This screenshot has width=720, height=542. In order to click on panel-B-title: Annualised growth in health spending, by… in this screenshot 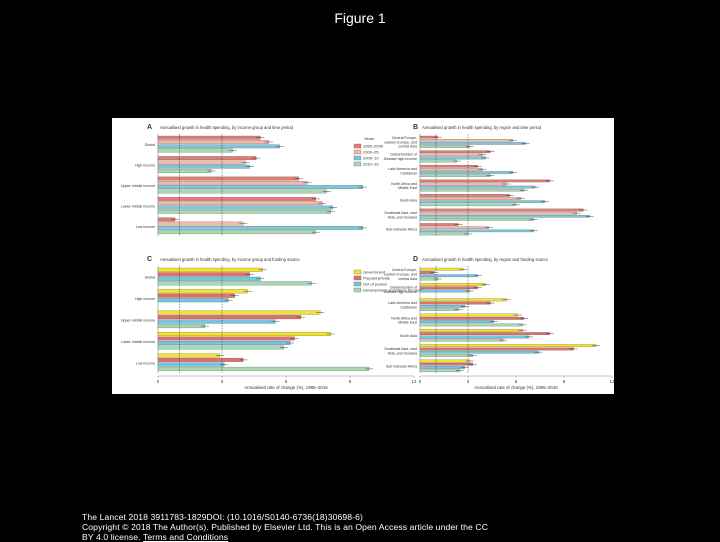, I will do `click(482, 127)`.